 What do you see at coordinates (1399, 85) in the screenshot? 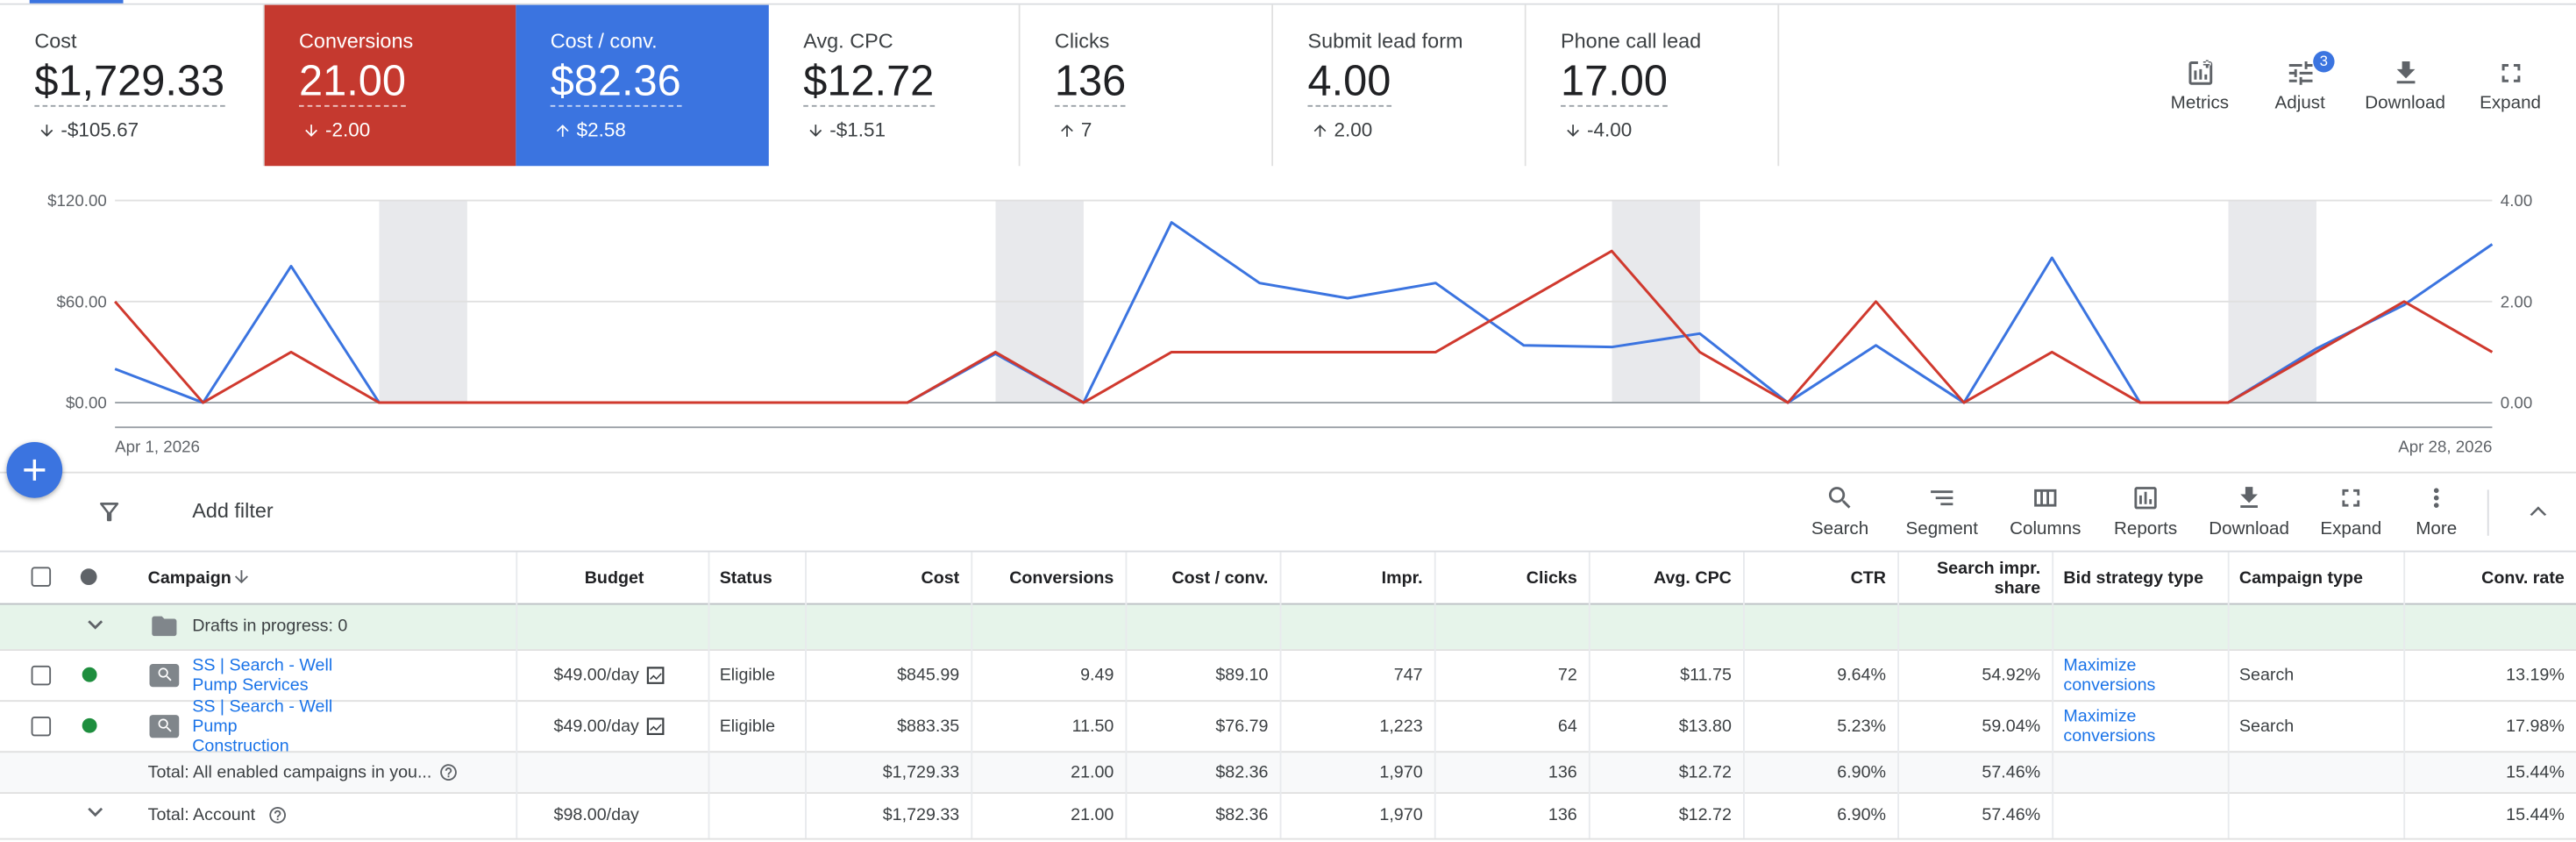
I see `metric-card: Submit lead form 4.00 2.00` at bounding box center [1399, 85].